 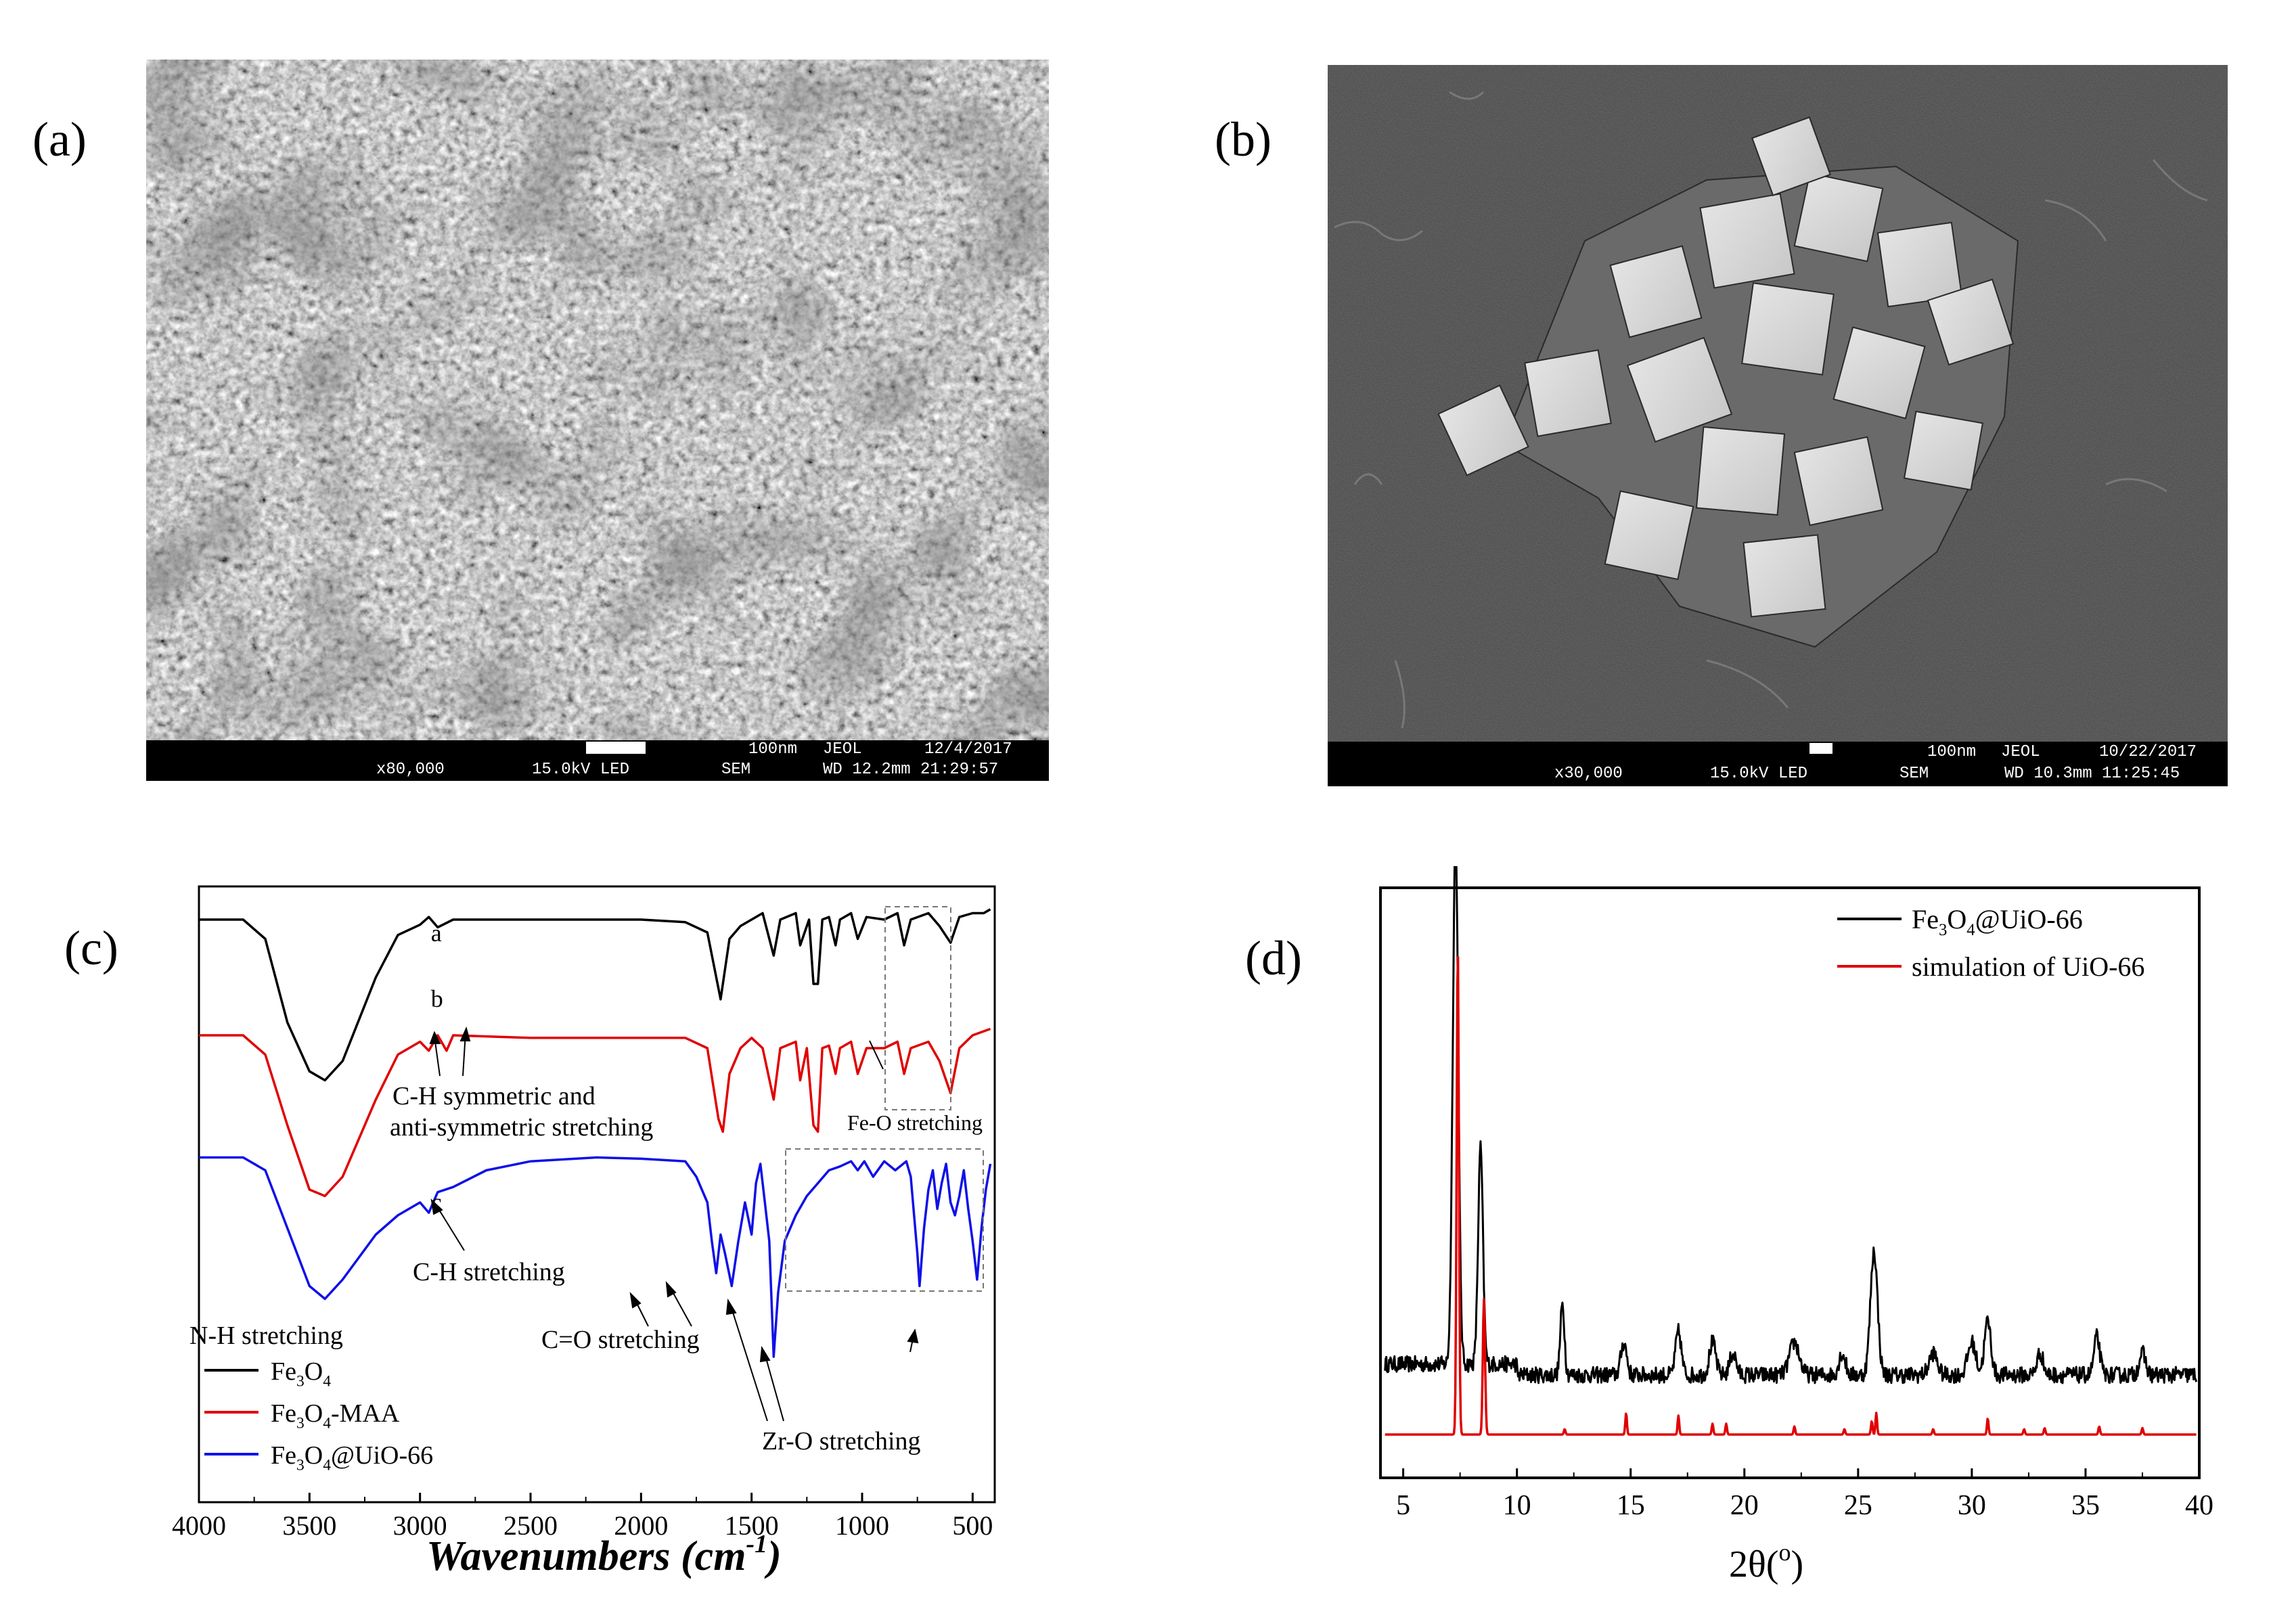 What do you see at coordinates (1517, 1505) in the screenshot?
I see `xrd-xtick-label: 10` at bounding box center [1517, 1505].